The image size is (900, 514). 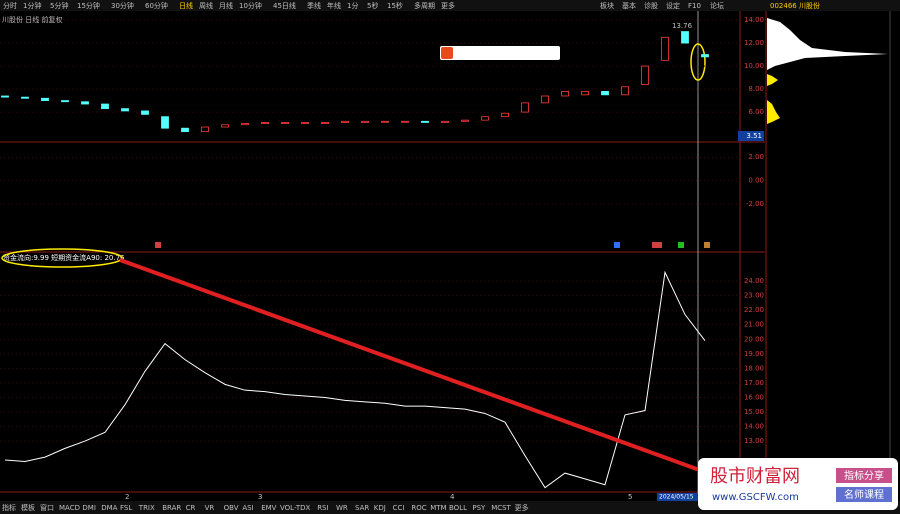 I want to click on indicator-tab: MTM, so click(x=438, y=508).